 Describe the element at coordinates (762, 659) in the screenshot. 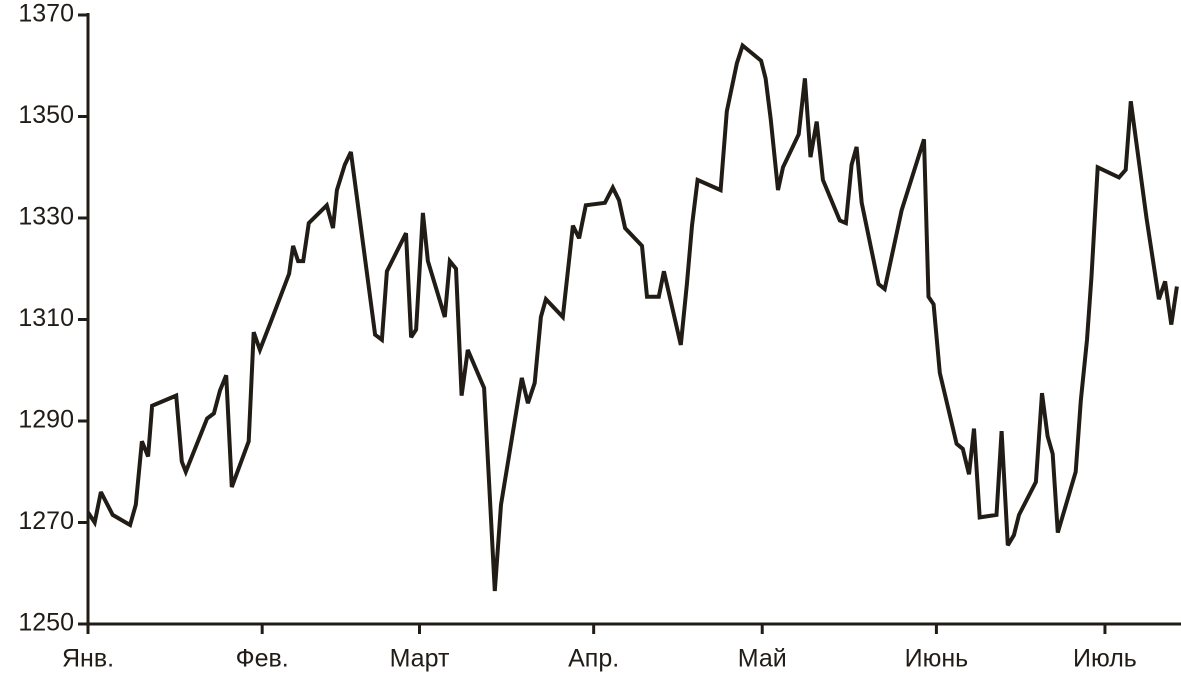

I see `x-tick-label: Май` at that location.